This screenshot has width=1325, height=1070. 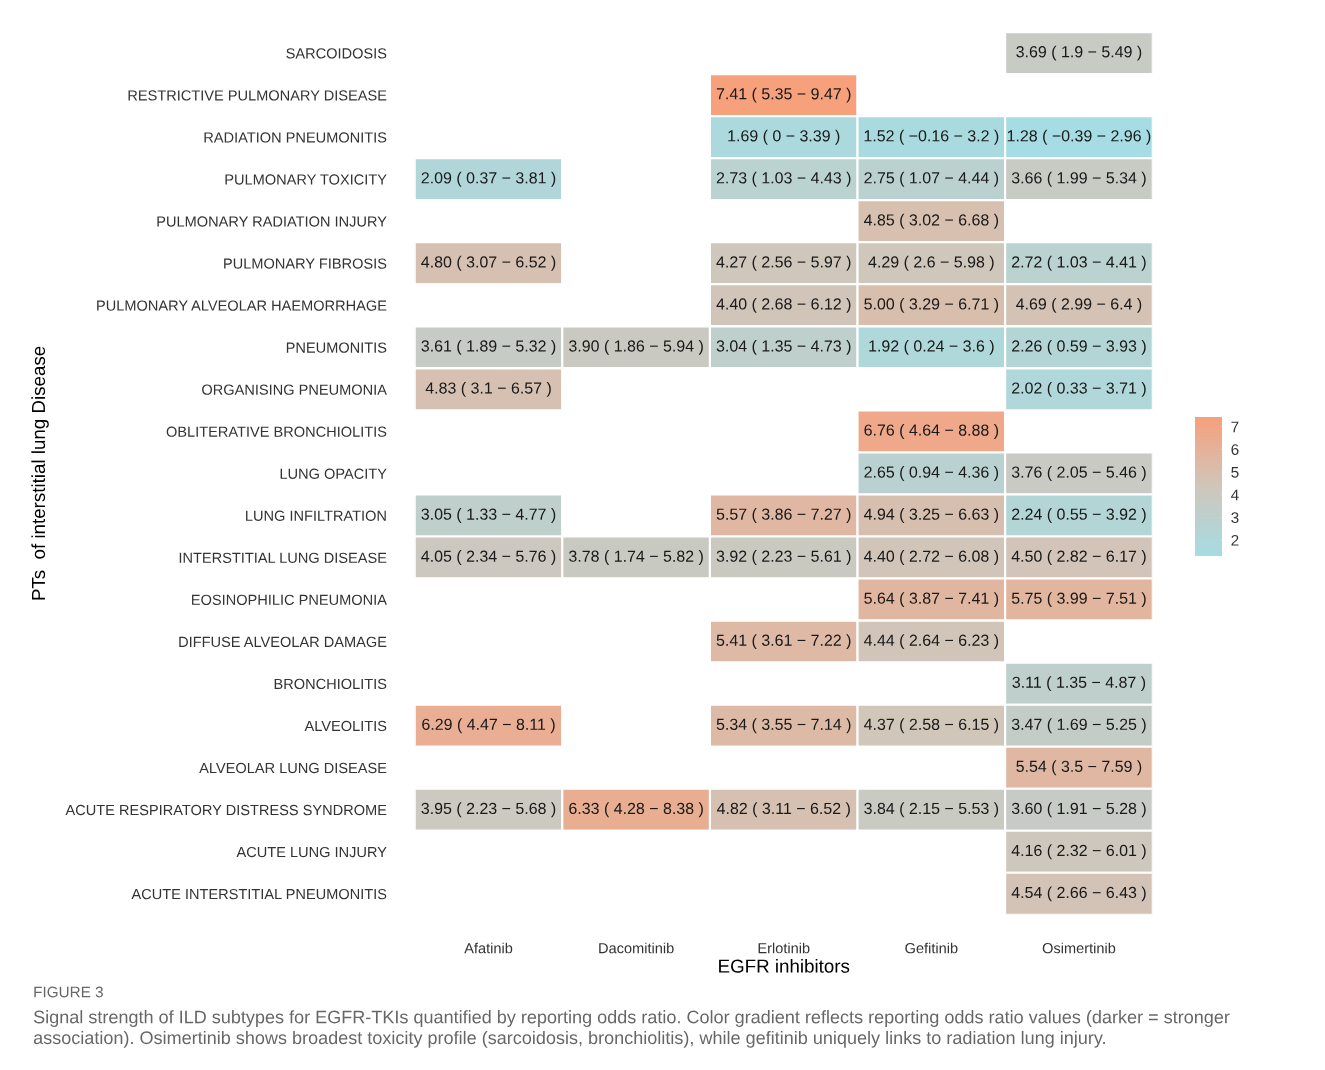 What do you see at coordinates (283, 642) in the screenshot?
I see `y-tick-label: DIFFUSE ALVEOLAR DAMAGE` at bounding box center [283, 642].